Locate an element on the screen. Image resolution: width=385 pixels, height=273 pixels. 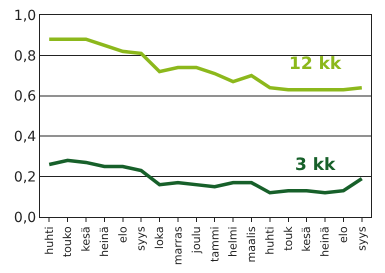
x-tick-label: maalis is located at coordinates (251, 244).